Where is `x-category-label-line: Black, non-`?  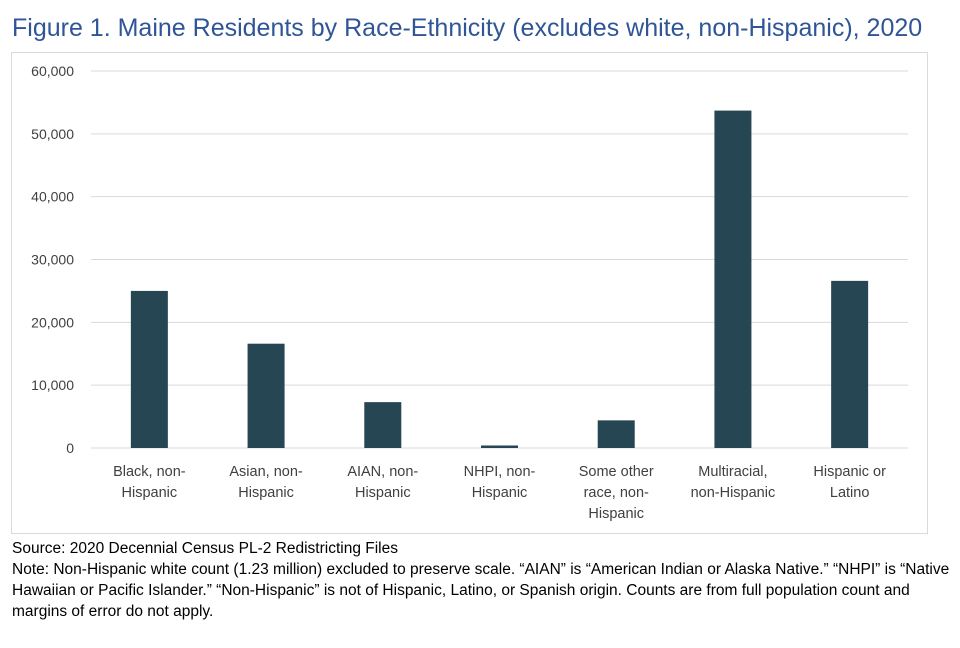 x-category-label-line: Black, non- is located at coordinates (149, 472).